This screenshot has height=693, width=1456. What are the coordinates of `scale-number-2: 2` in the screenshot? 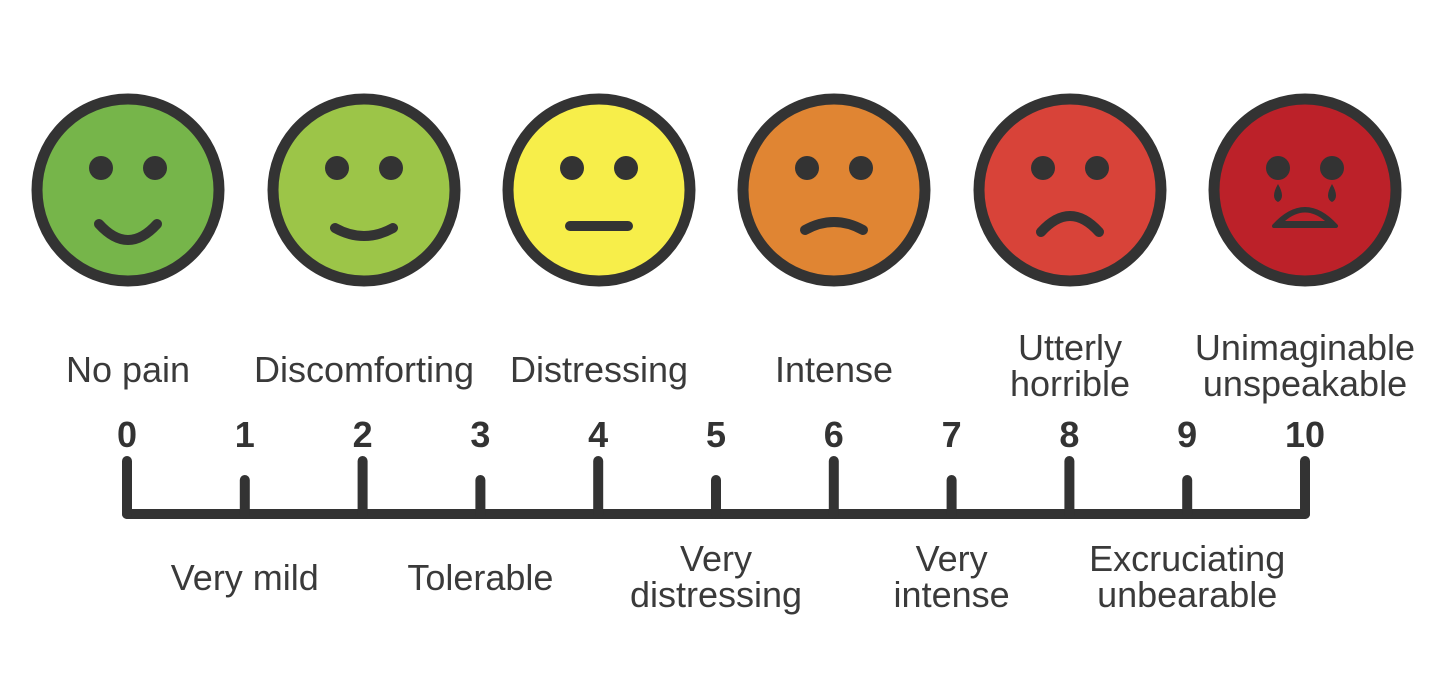 It's located at (362, 434).